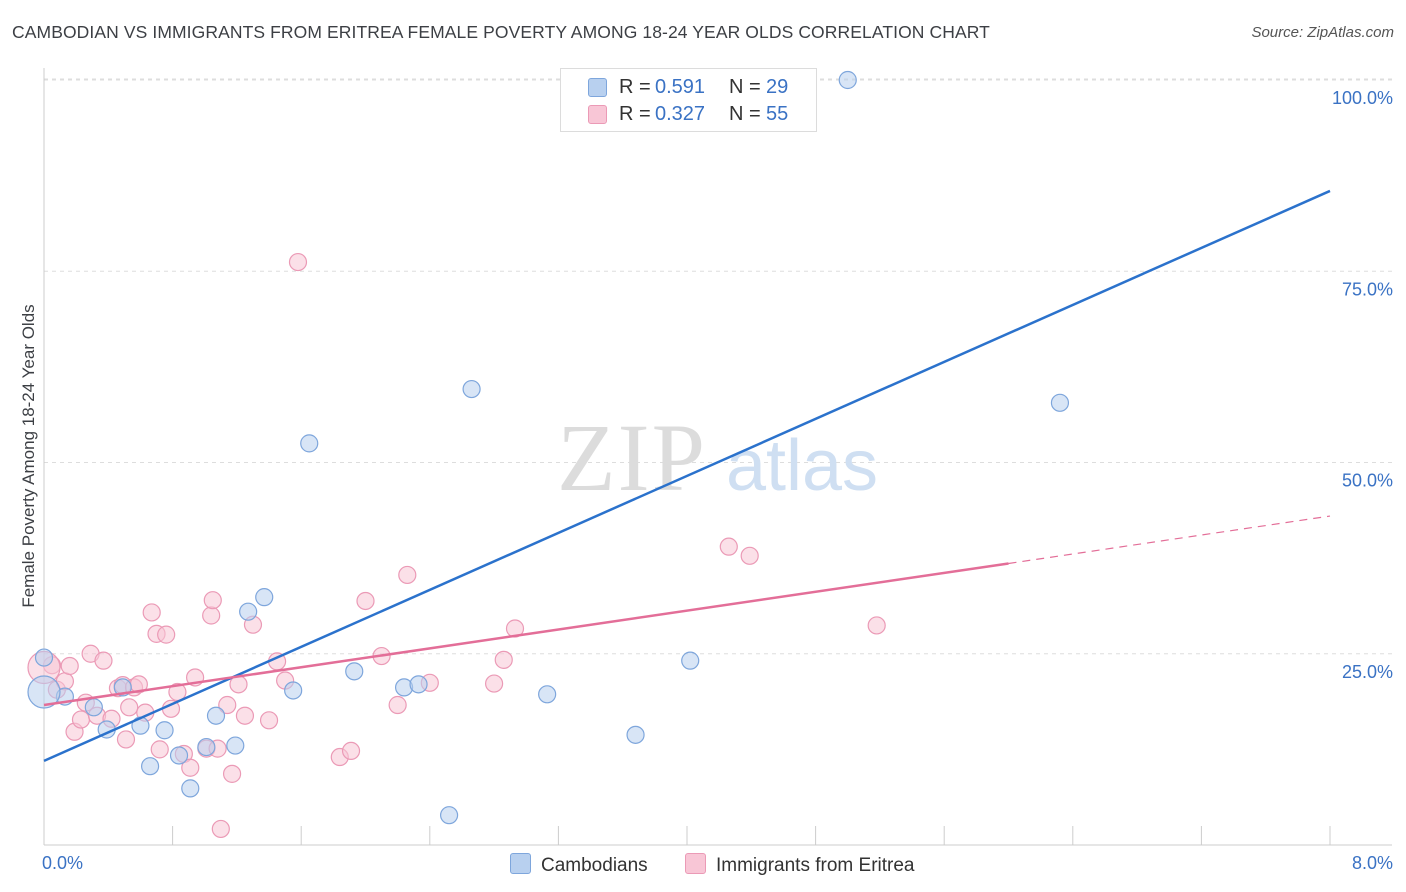 Image resolution: width=1406 pixels, height=892 pixels. I want to click on watermark-atlas: atlas, so click(802, 466).